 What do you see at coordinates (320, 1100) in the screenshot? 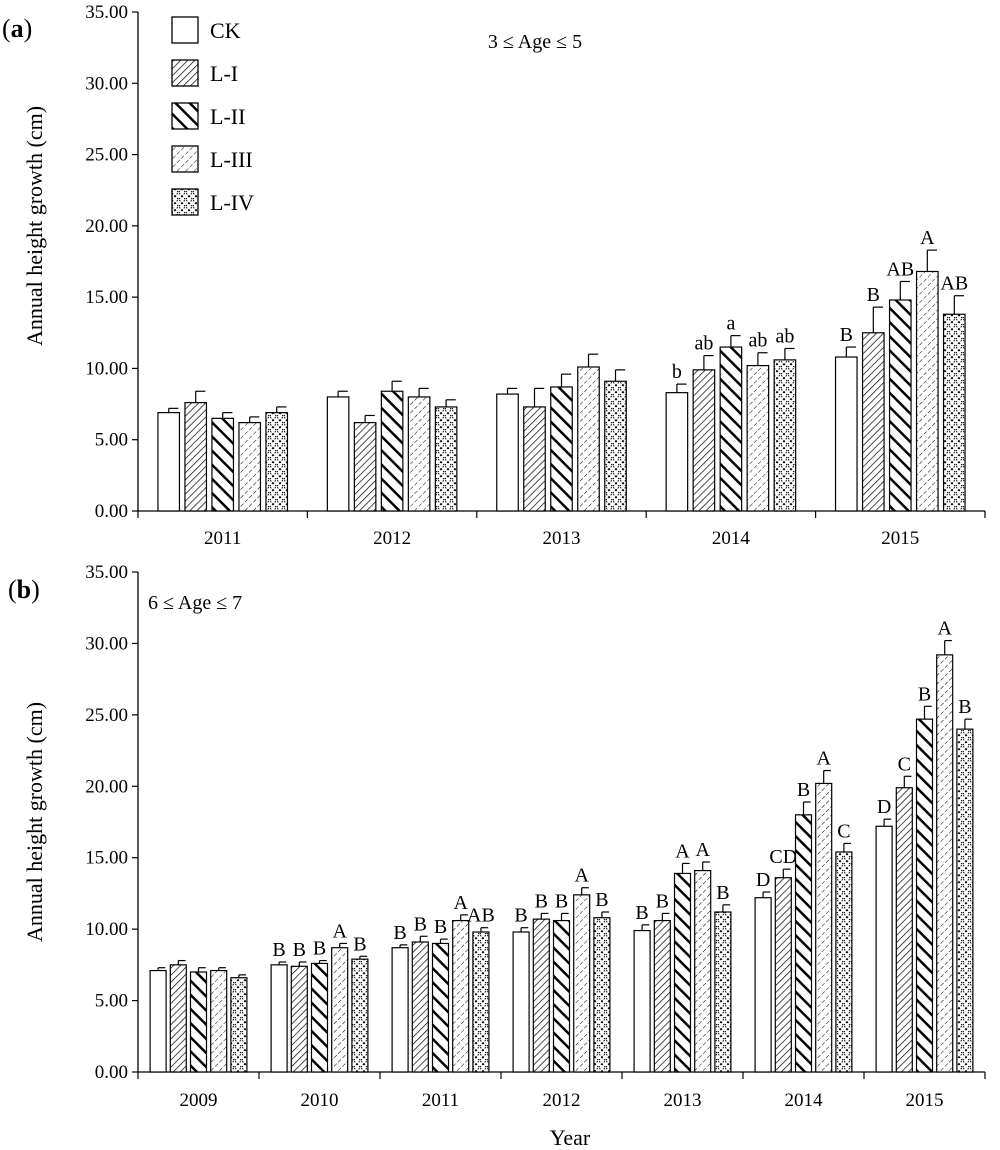
I see `x-tick-label: 2010` at bounding box center [320, 1100].